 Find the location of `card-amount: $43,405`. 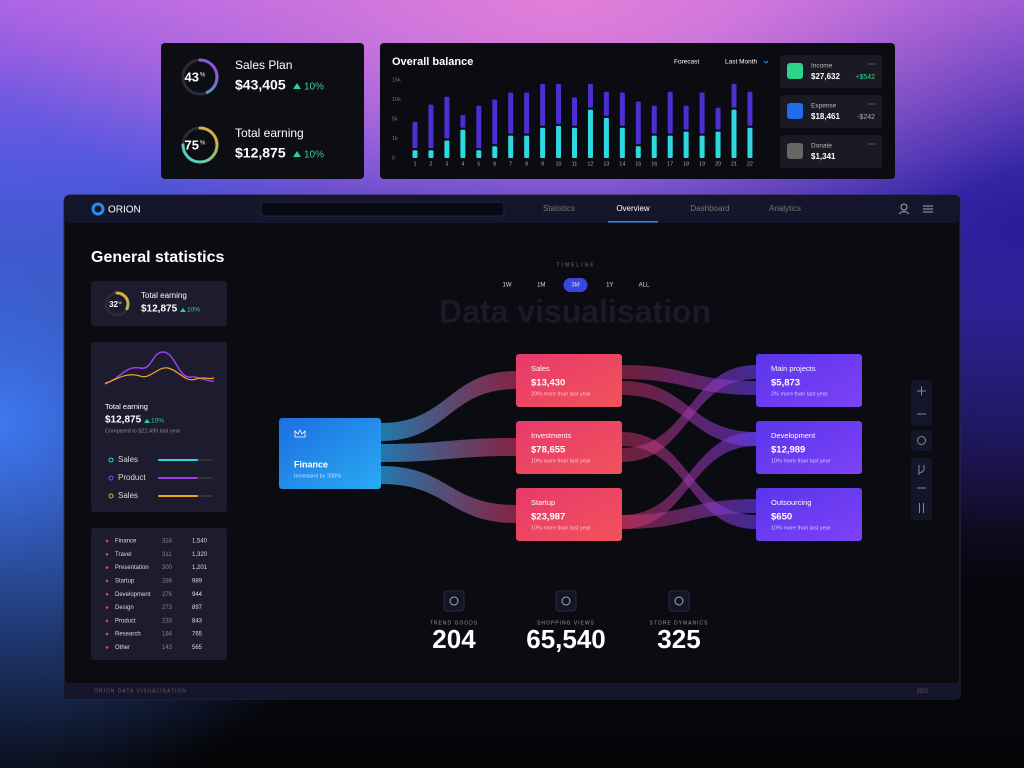

card-amount: $43,405 is located at coordinates (260, 85).